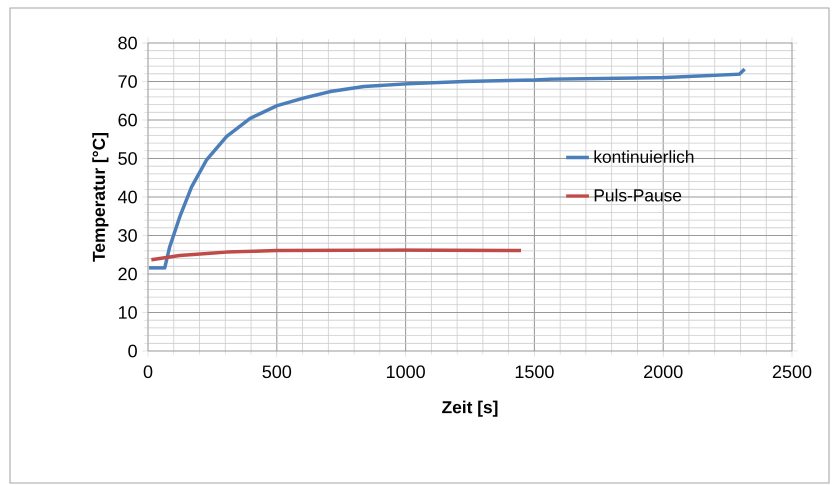 The image size is (839, 485). I want to click on y-tick-label: 80, so click(127, 43).